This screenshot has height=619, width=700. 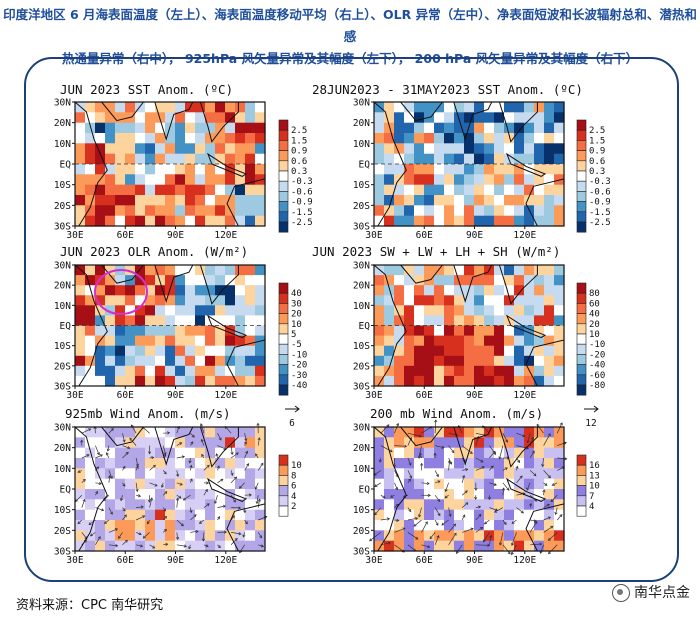 I want to click on colorbar-label: -10, so click(x=299, y=355).